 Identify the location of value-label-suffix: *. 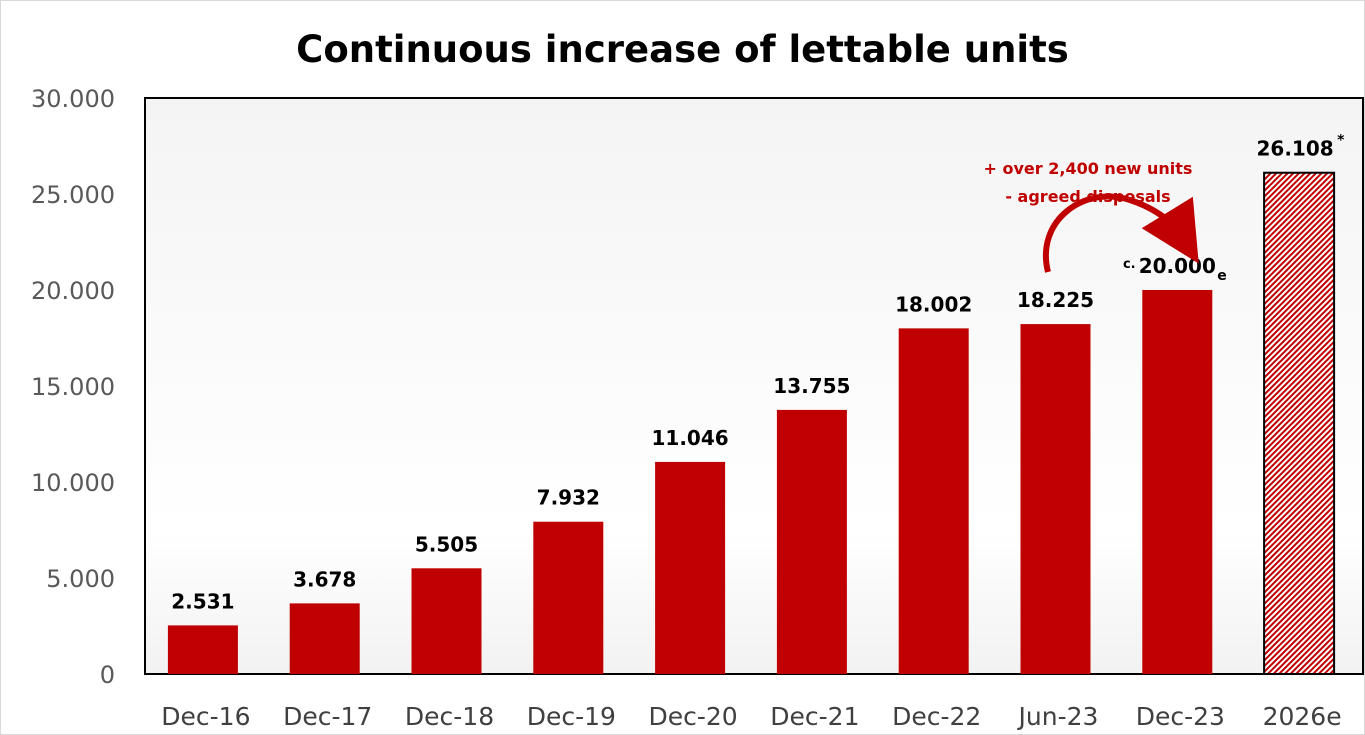
(1341, 141).